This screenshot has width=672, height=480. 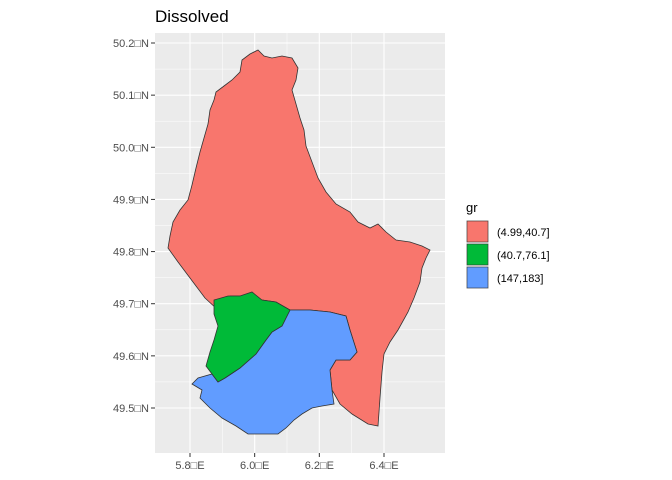 What do you see at coordinates (520, 279) in the screenshot?
I see `legend-label: (147,183]` at bounding box center [520, 279].